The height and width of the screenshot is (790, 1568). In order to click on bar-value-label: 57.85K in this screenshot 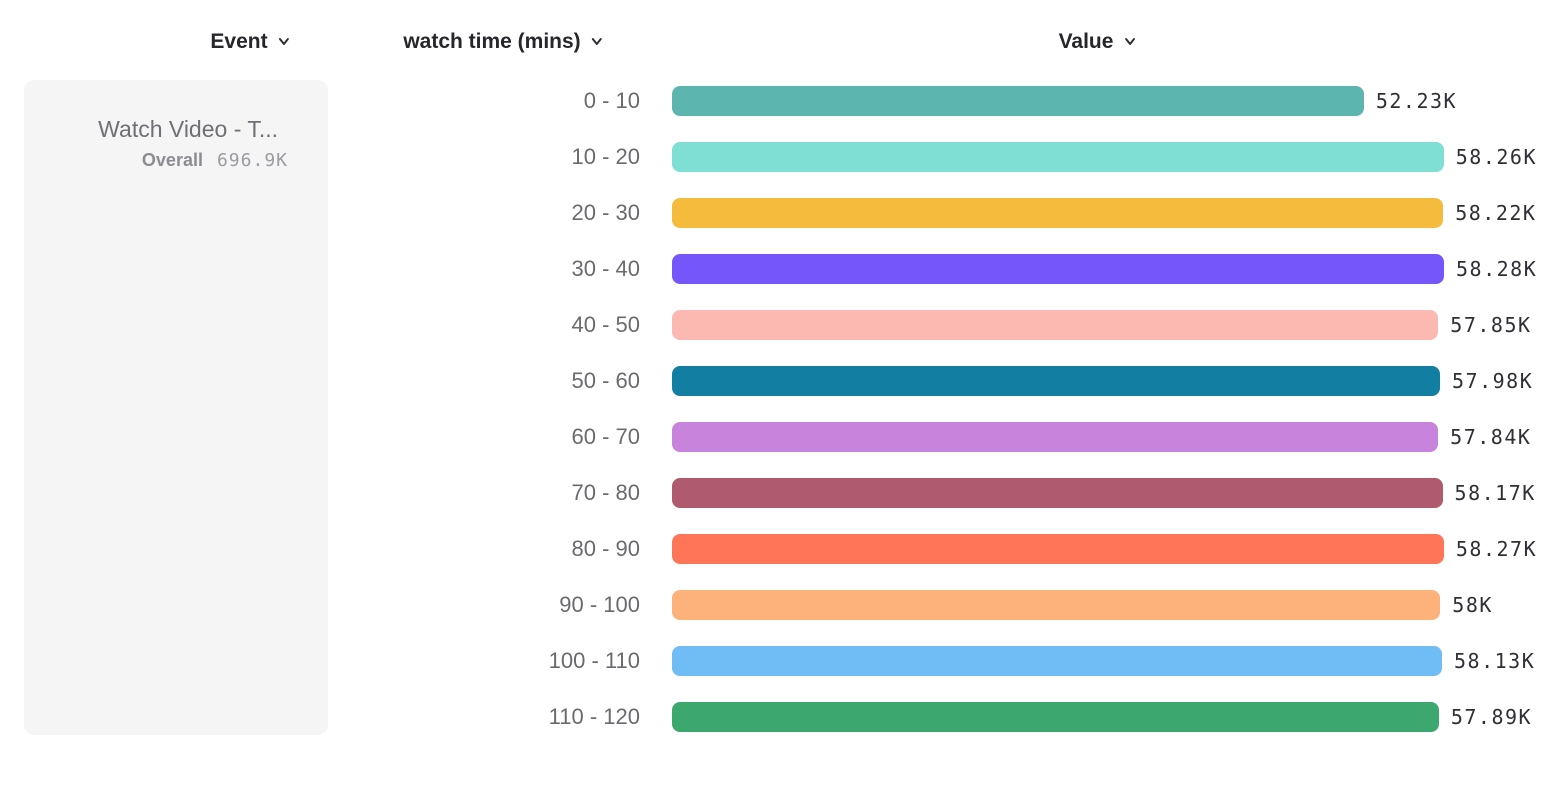, I will do `click(1491, 325)`.